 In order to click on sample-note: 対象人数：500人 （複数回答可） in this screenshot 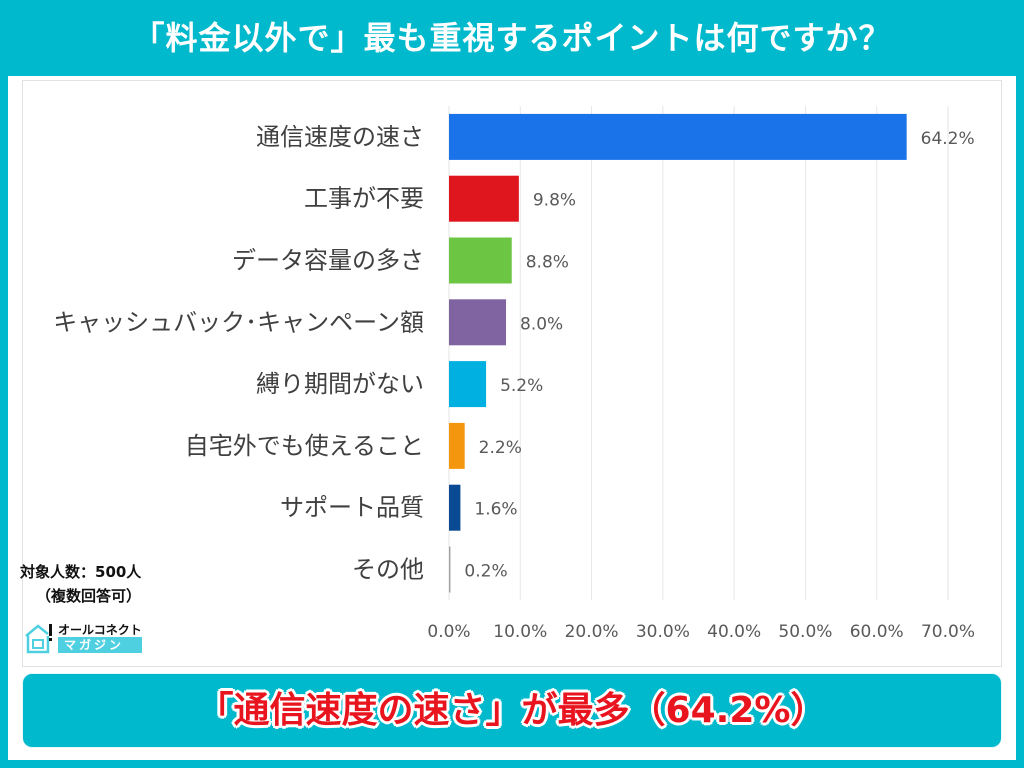, I will do `click(80, 584)`.